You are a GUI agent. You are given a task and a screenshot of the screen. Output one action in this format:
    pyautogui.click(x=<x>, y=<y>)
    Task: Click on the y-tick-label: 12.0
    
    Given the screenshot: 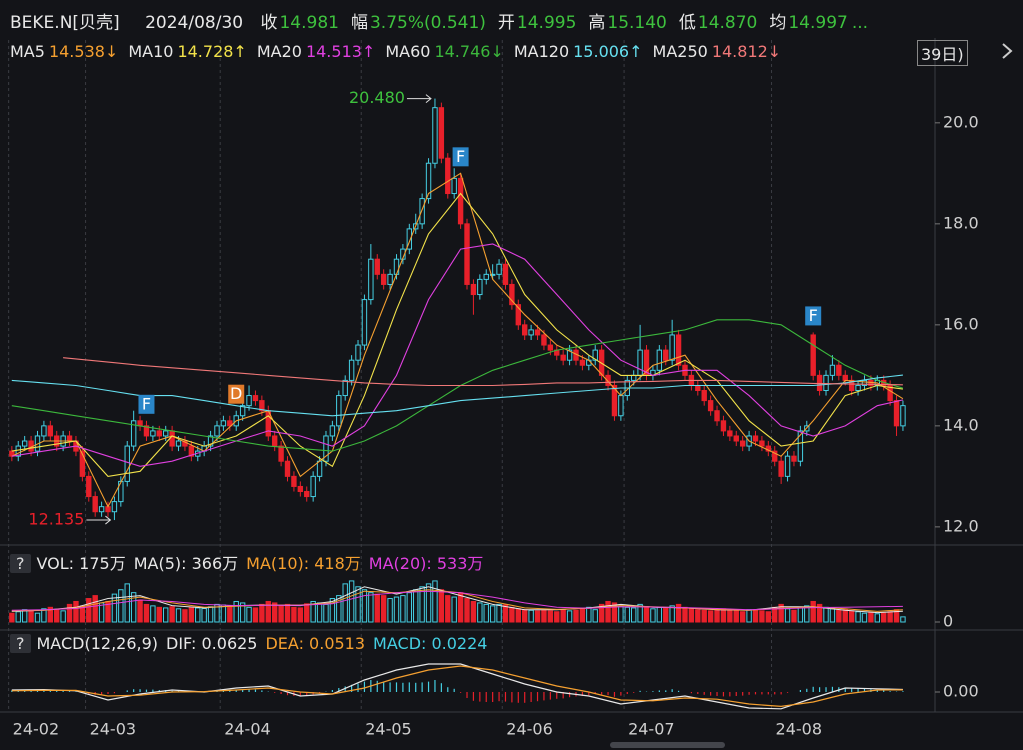 What is the action you would take?
    pyautogui.click(x=961, y=525)
    